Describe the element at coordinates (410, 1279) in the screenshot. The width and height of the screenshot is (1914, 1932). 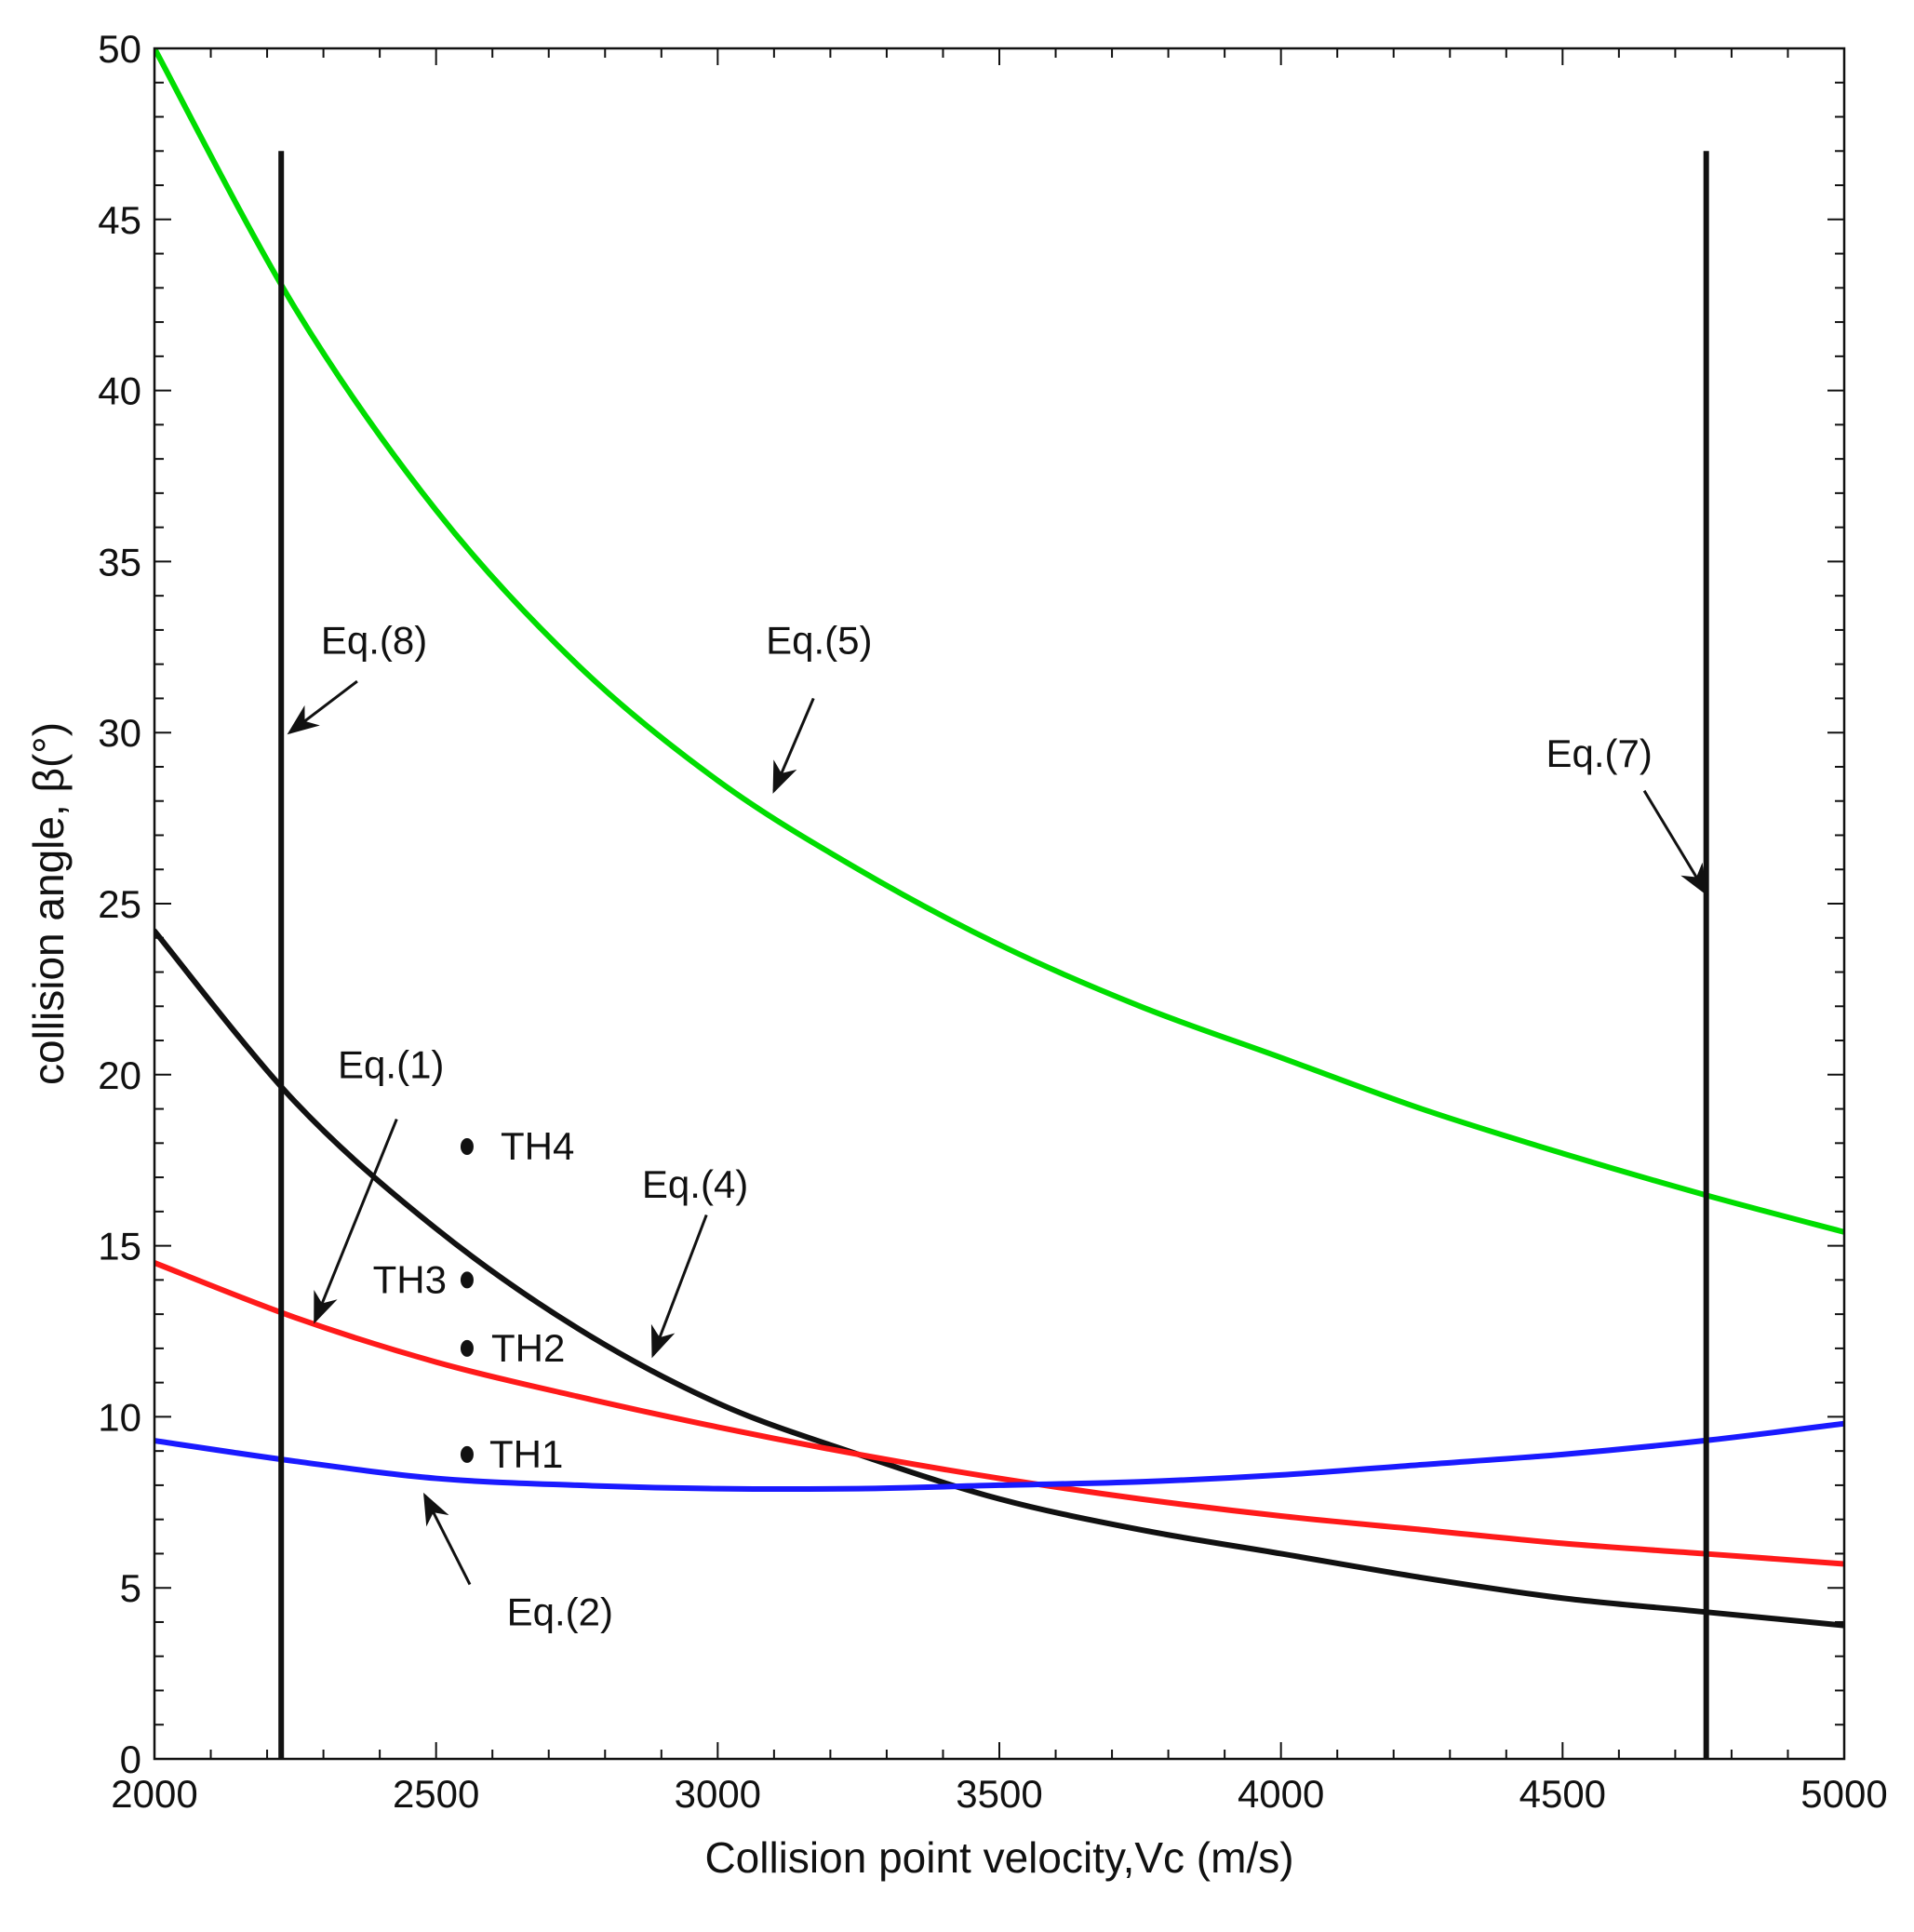
I see `point-label-th3: TH3` at that location.